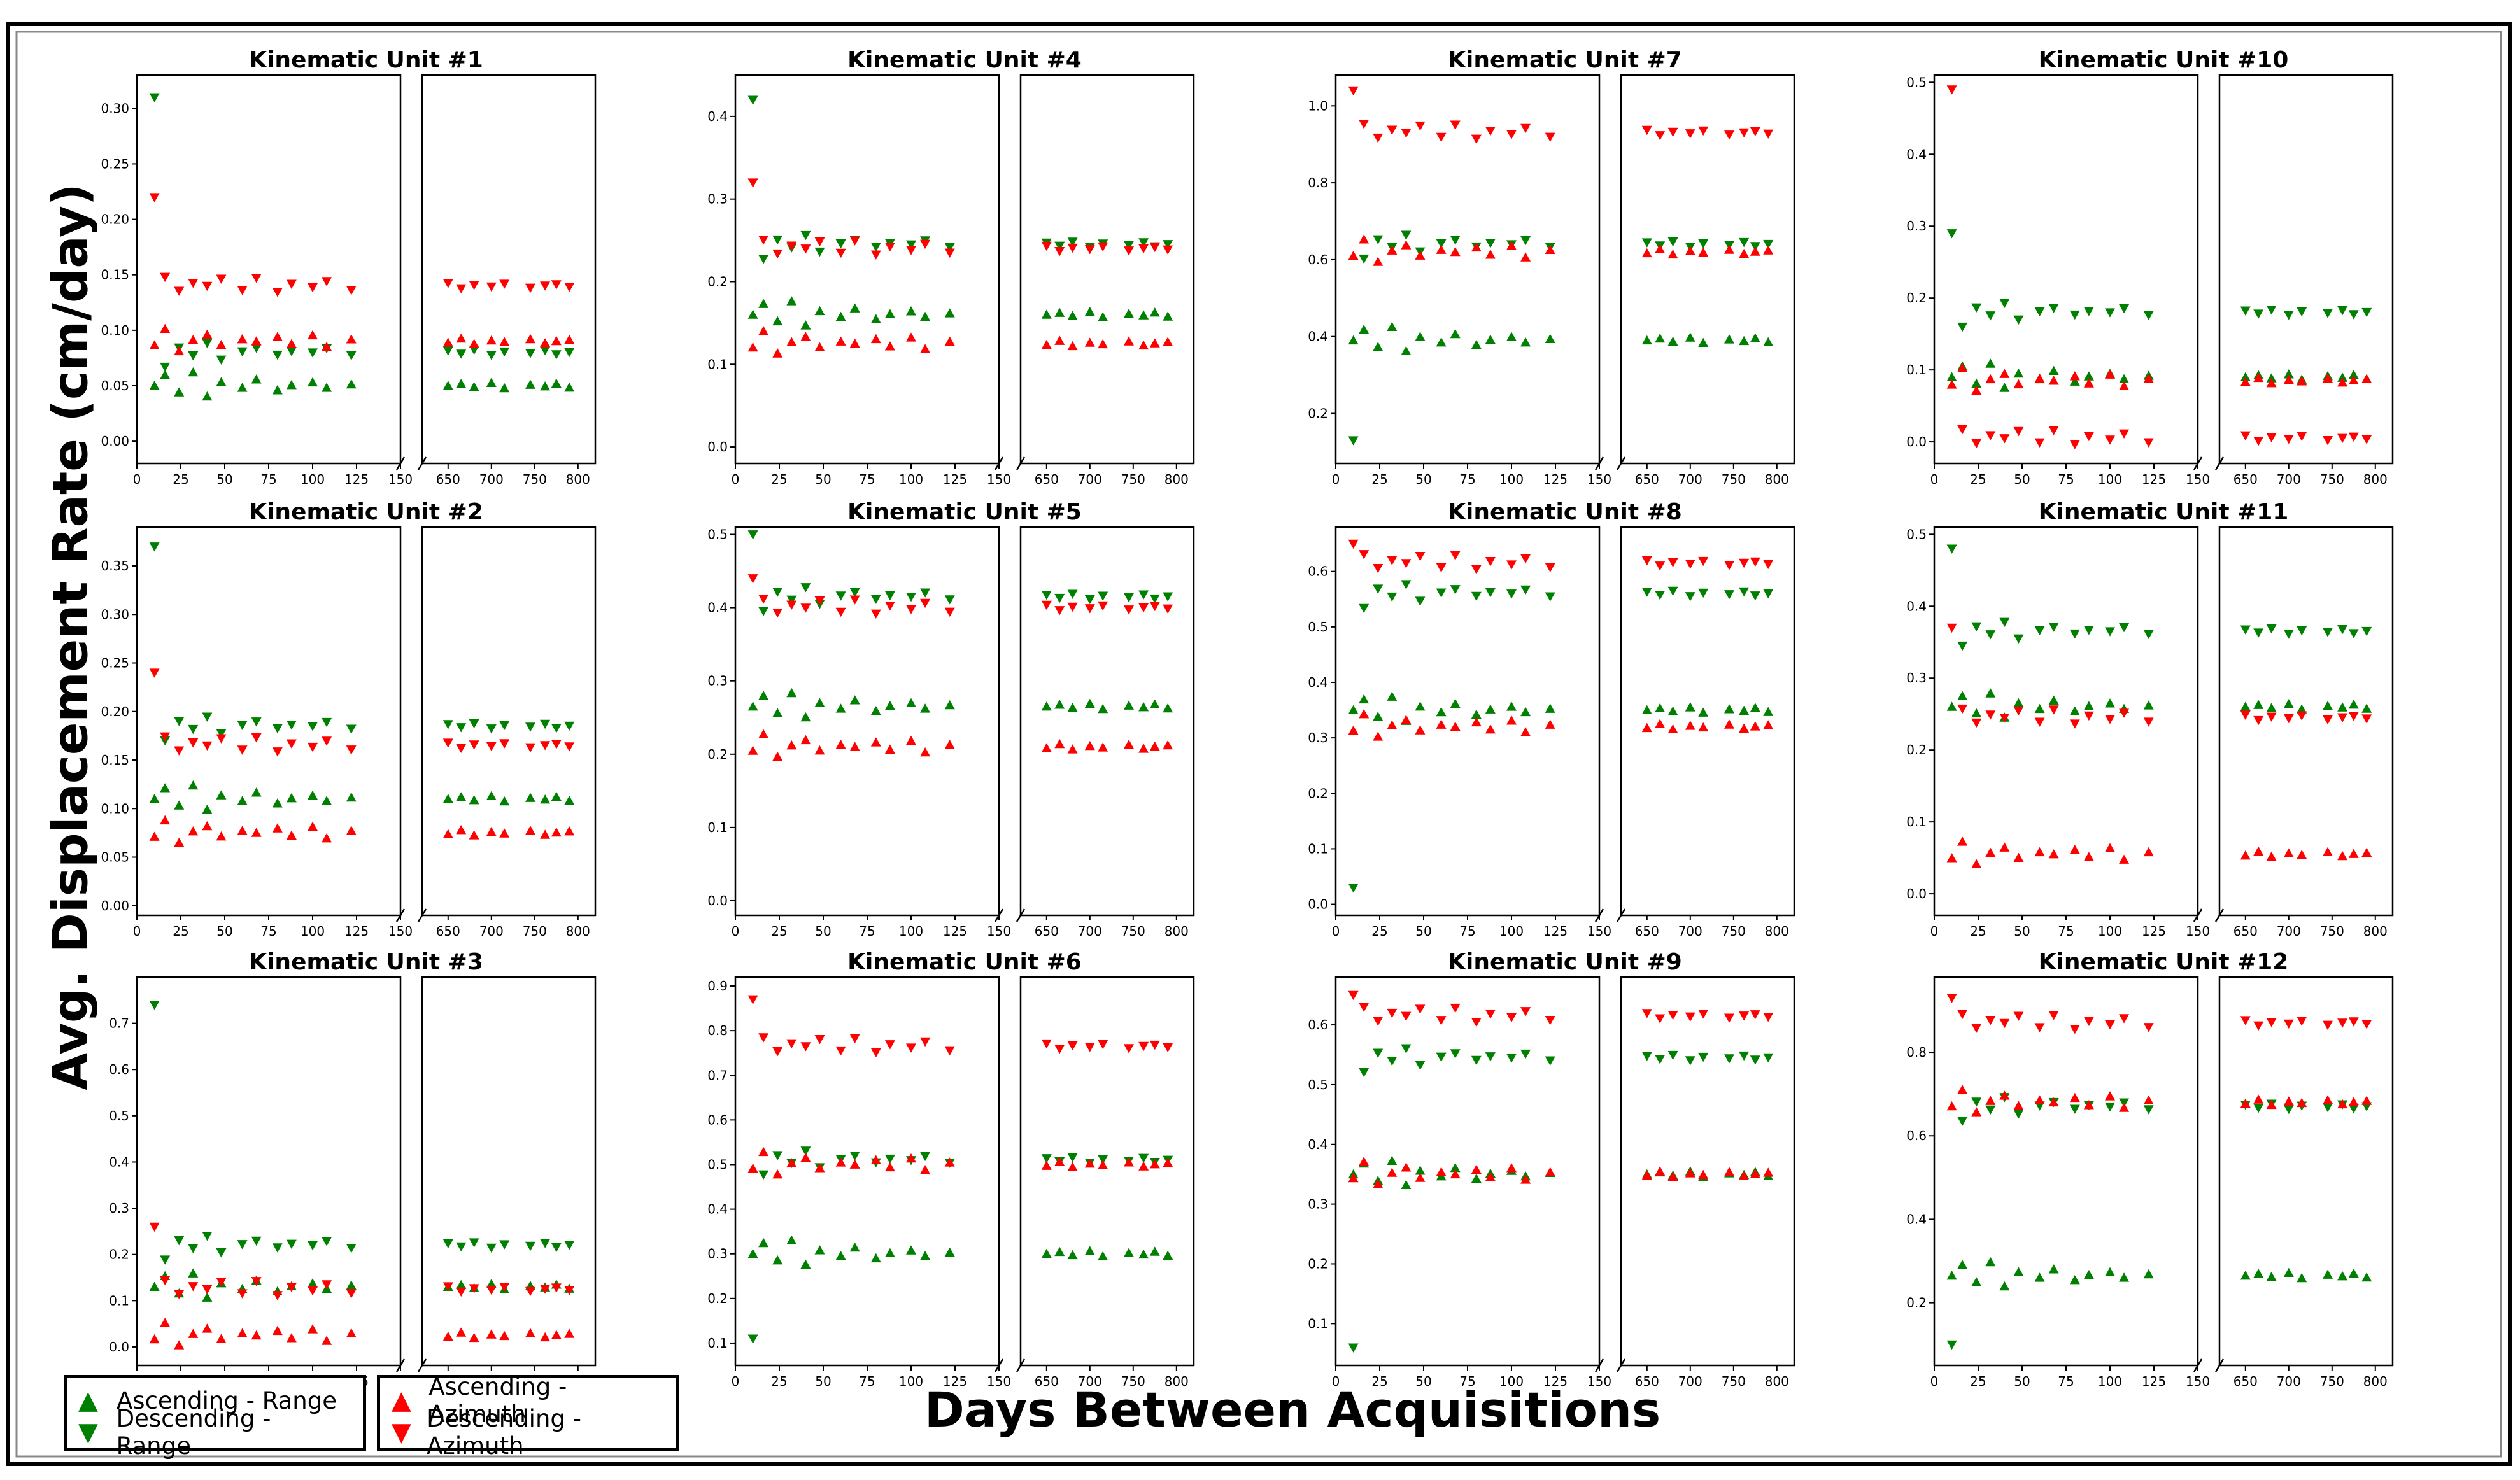 The width and height of the screenshot is (2520, 1480). Describe the element at coordinates (717, 901) in the screenshot. I see `y-tick-label: 0.0` at that location.